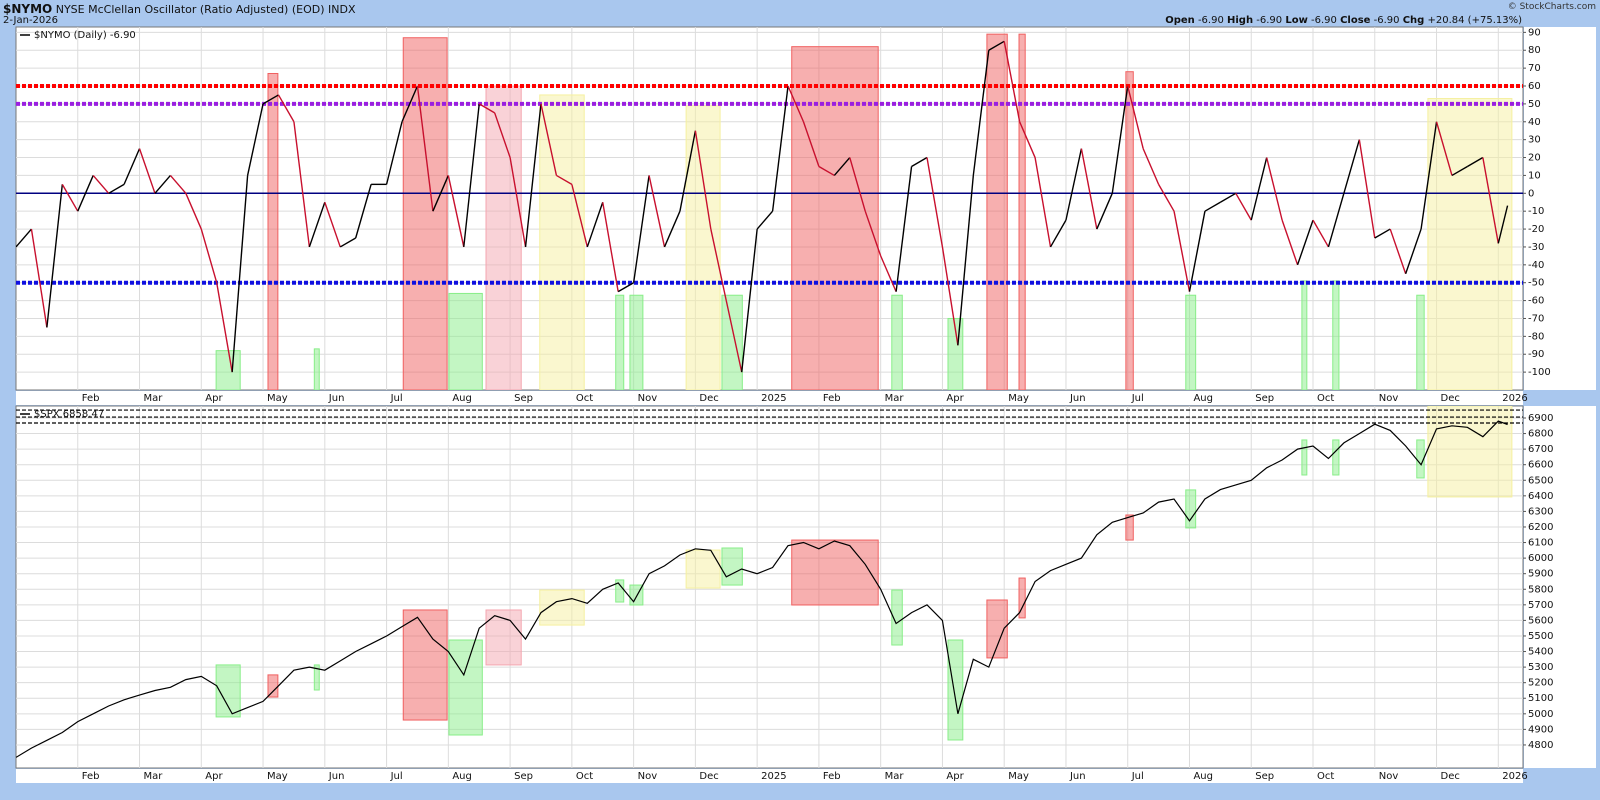 The height and width of the screenshot is (800, 1600). Describe the element at coordinates (1534, 140) in the screenshot. I see `y-tick-label: 30` at that location.